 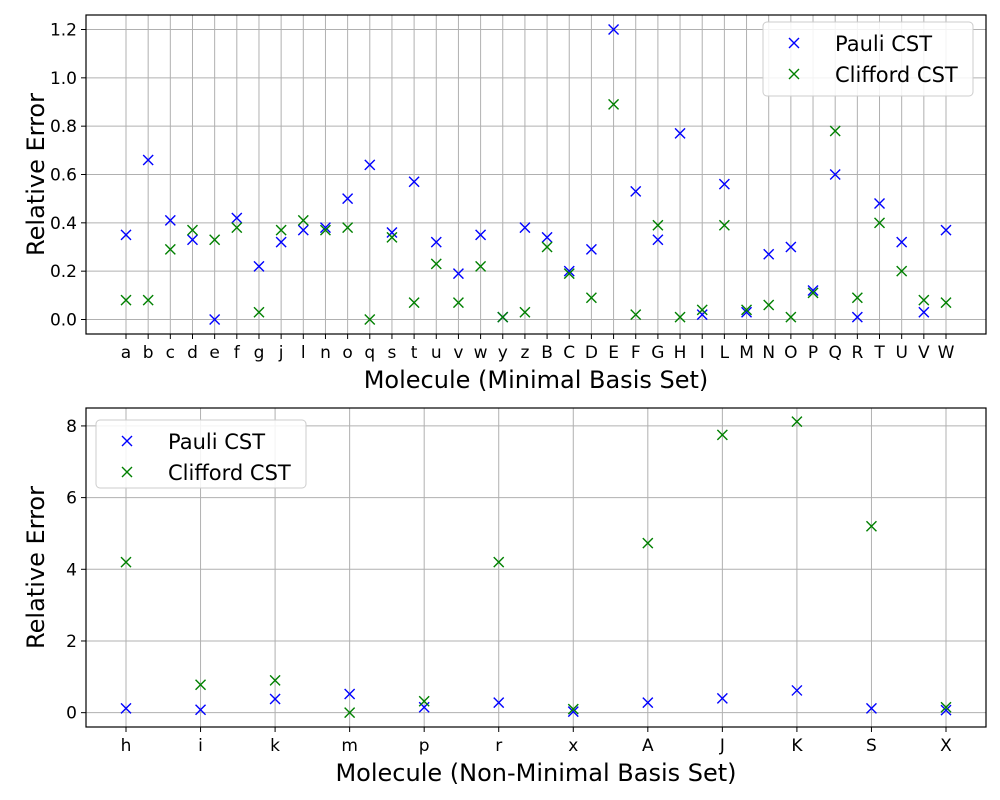 What do you see at coordinates (790, 353) in the screenshot?
I see `x-tick-label: O` at bounding box center [790, 353].